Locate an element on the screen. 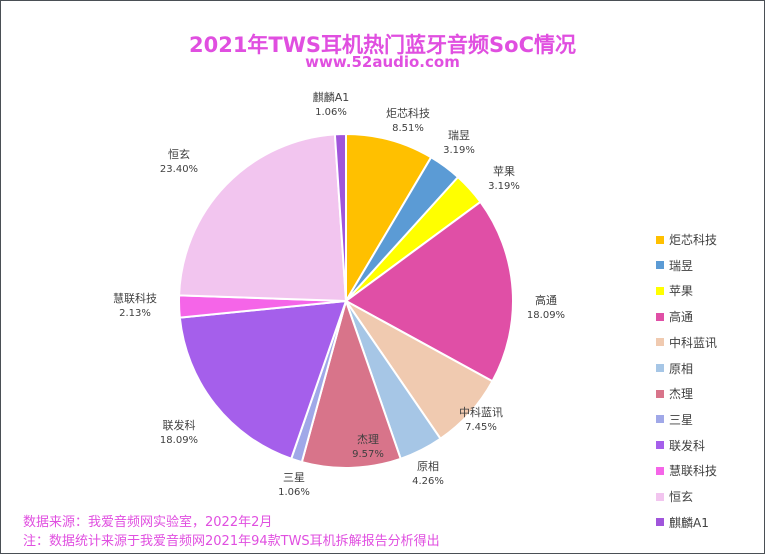 Image resolution: width=765 pixels, height=554 pixels. slice-label: 瑞昱 3.19% is located at coordinates (459, 143).